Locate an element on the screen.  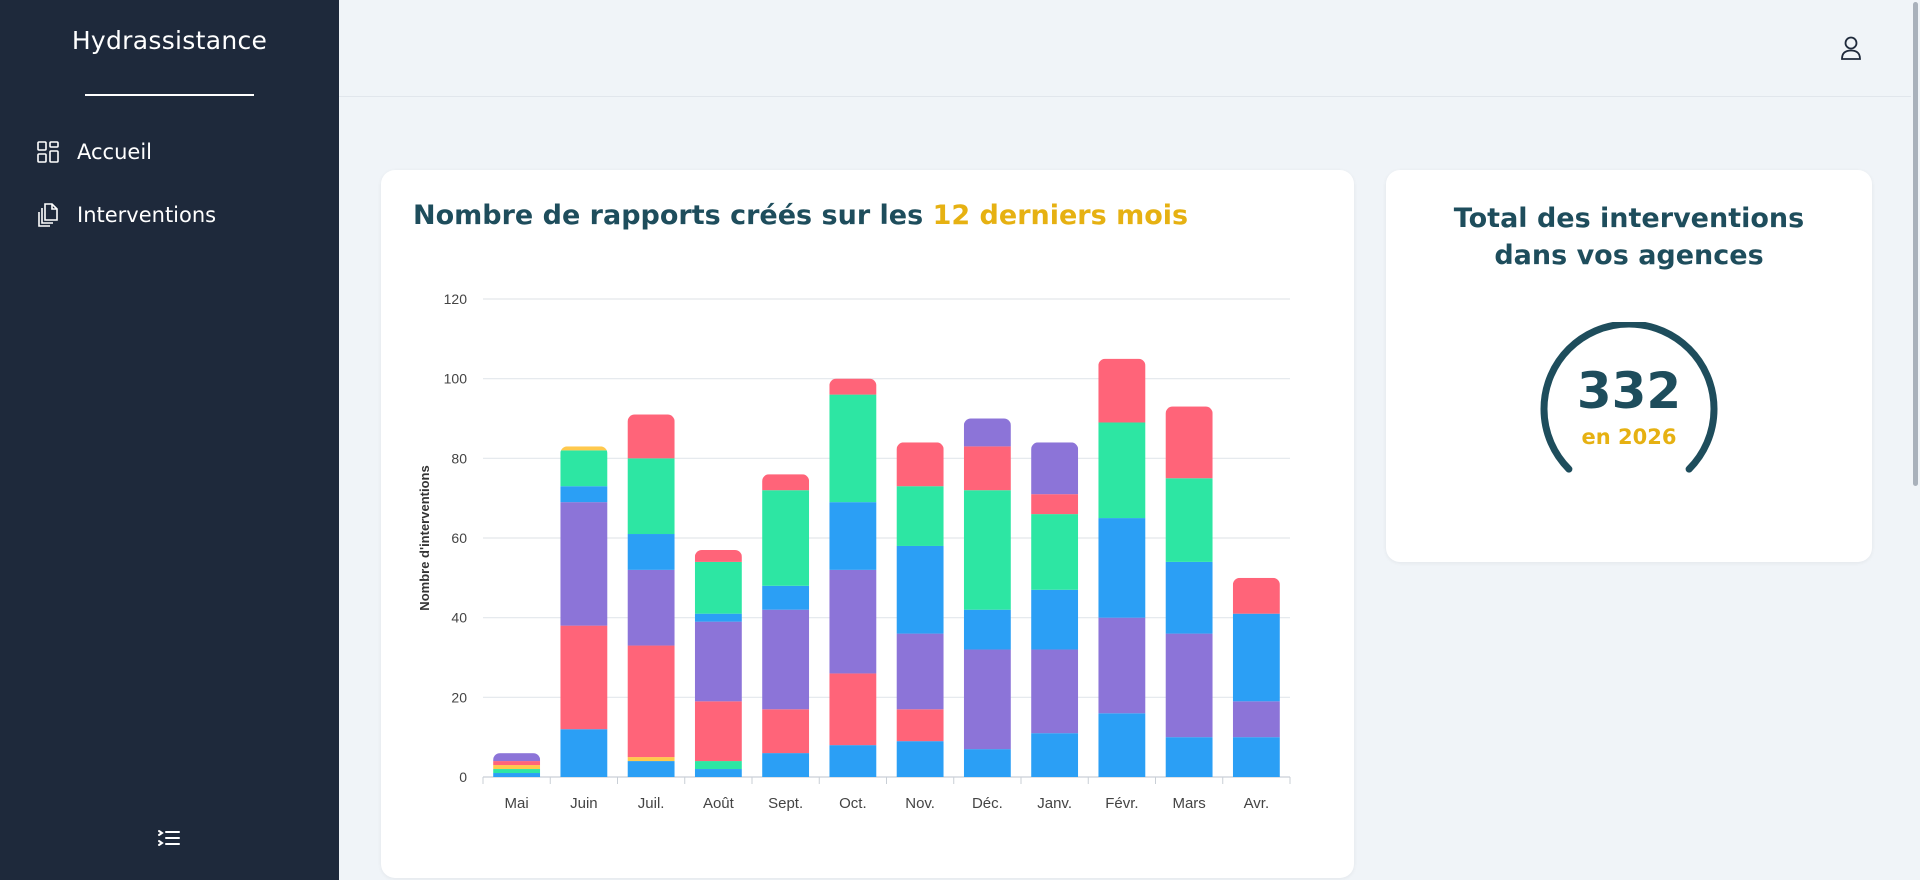
sidebar-item-accueil: Accueil is located at coordinates (94, 152).